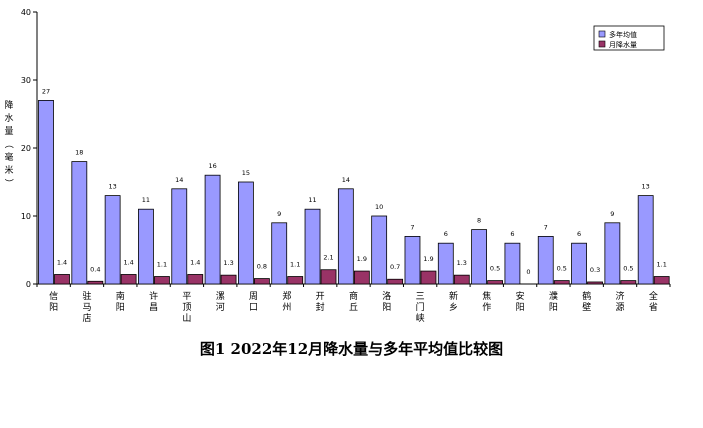 The width and height of the screenshot is (703, 428). Describe the element at coordinates (628, 269) in the screenshot. I see `data-label: 0.5` at that location.